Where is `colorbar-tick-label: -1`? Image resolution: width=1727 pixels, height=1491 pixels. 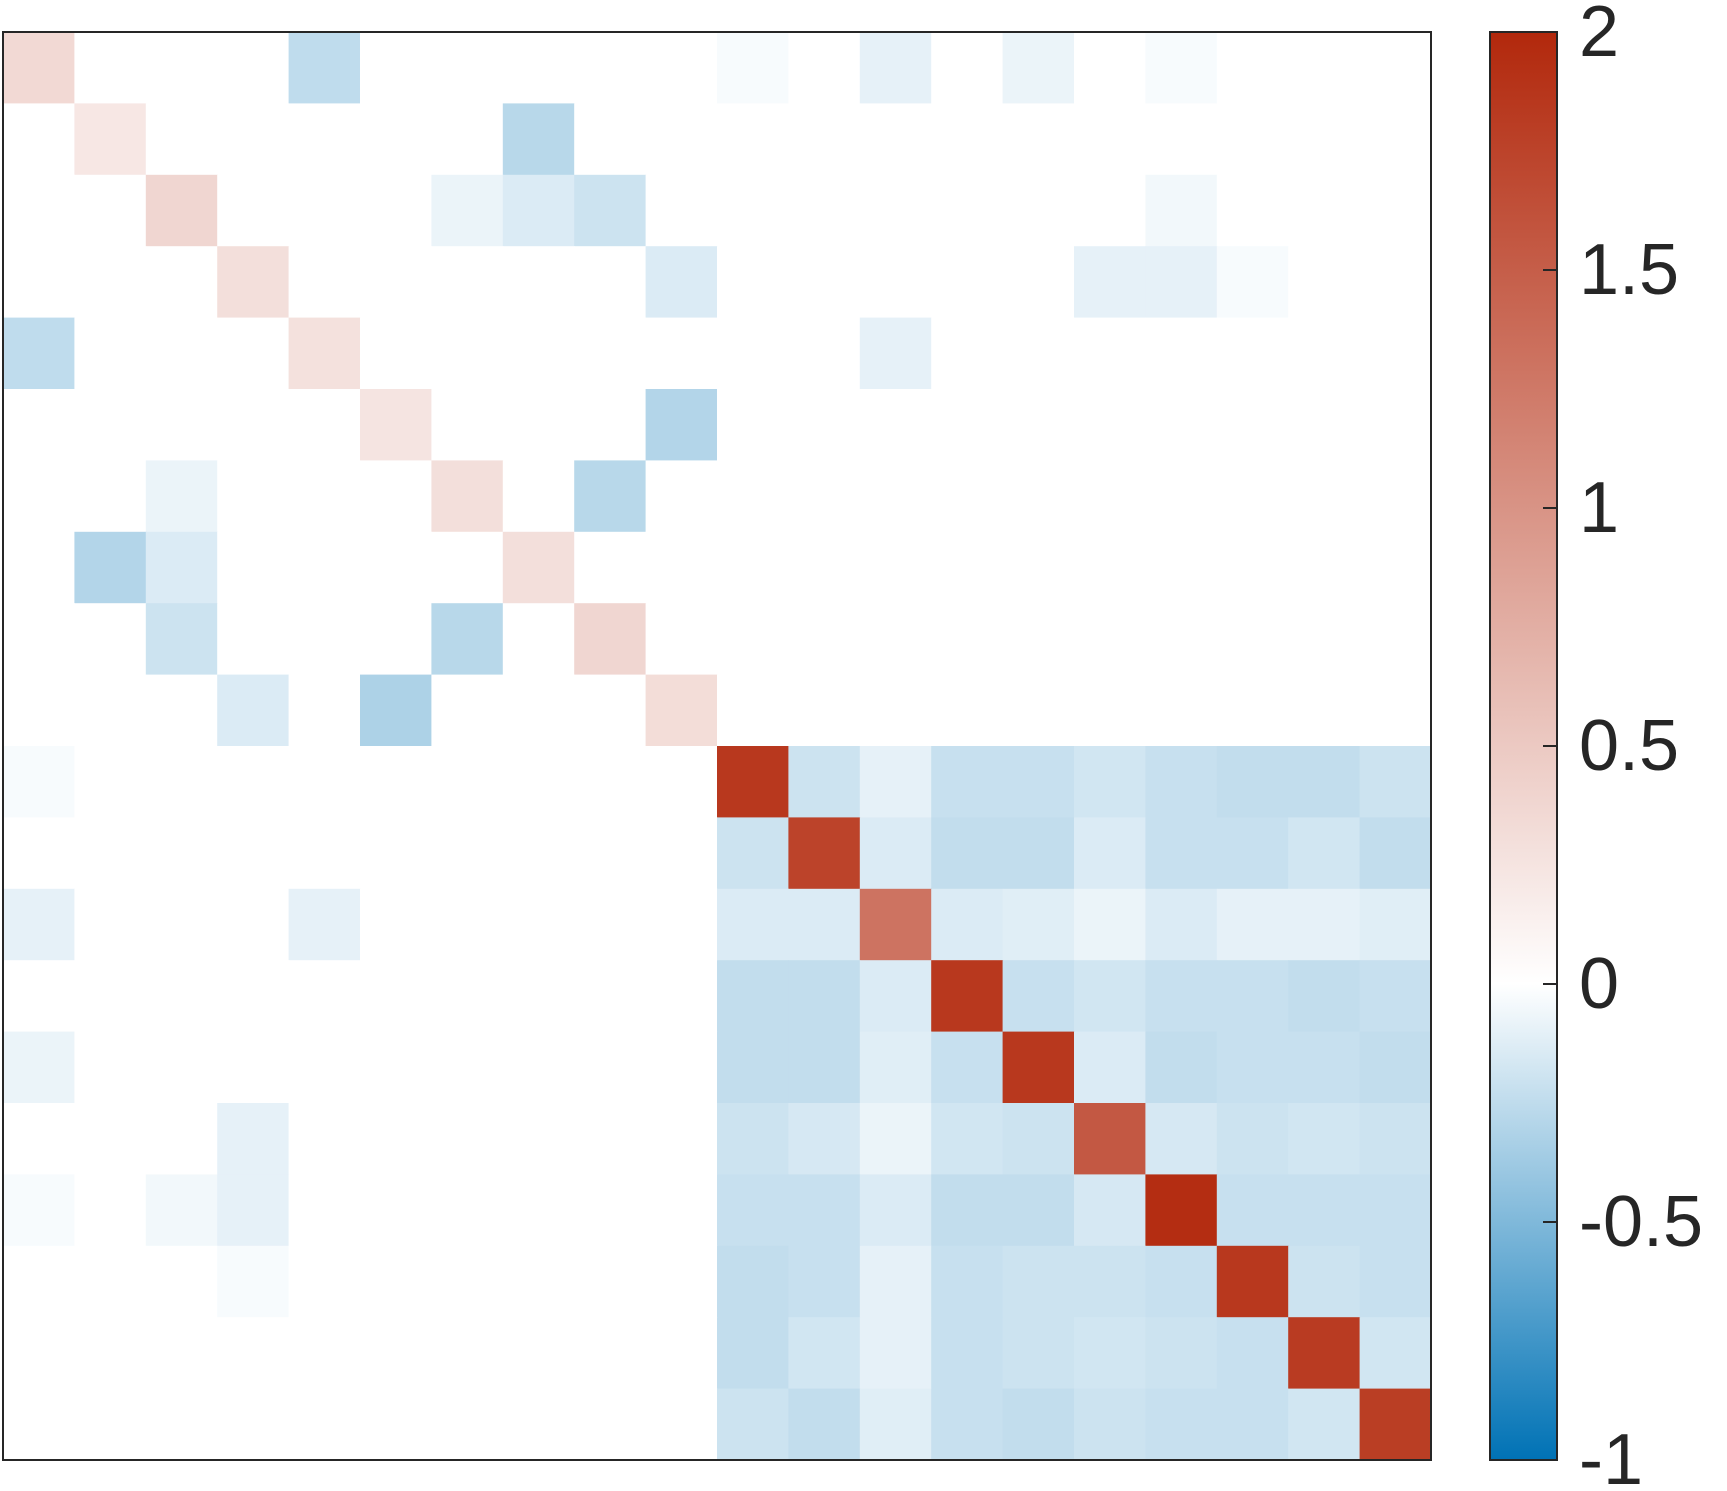 colorbar-tick-label: -1 is located at coordinates (1611, 1455).